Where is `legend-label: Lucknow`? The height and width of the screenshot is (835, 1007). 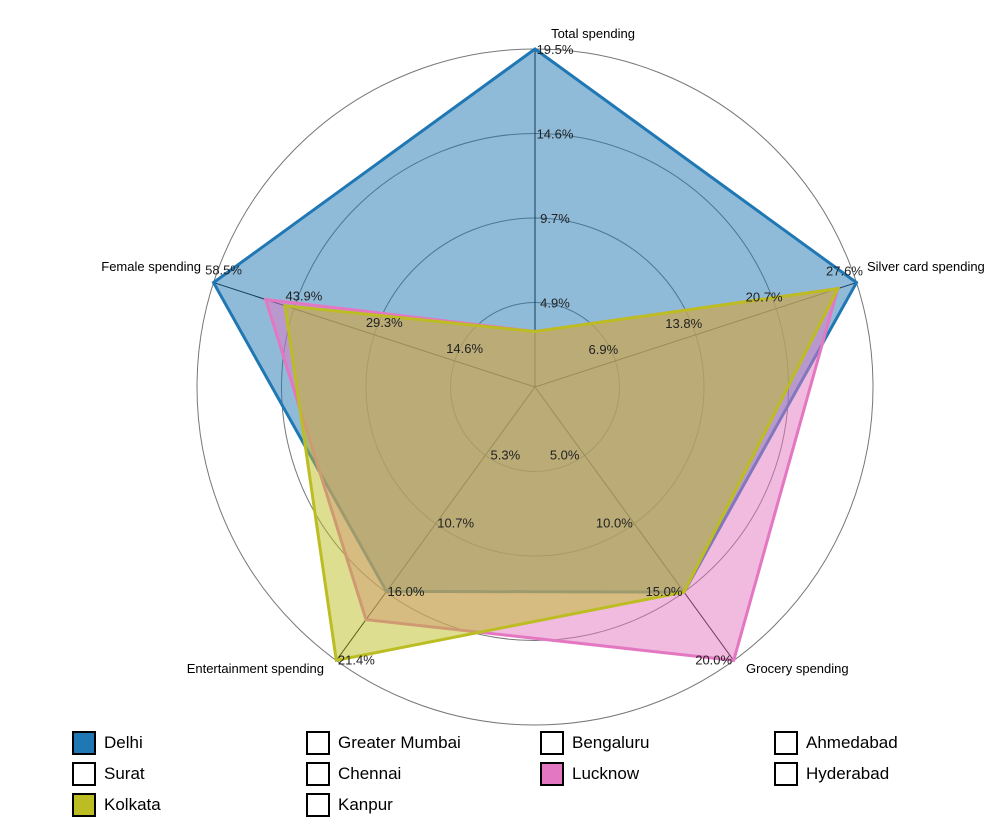 legend-label: Lucknow is located at coordinates (606, 773).